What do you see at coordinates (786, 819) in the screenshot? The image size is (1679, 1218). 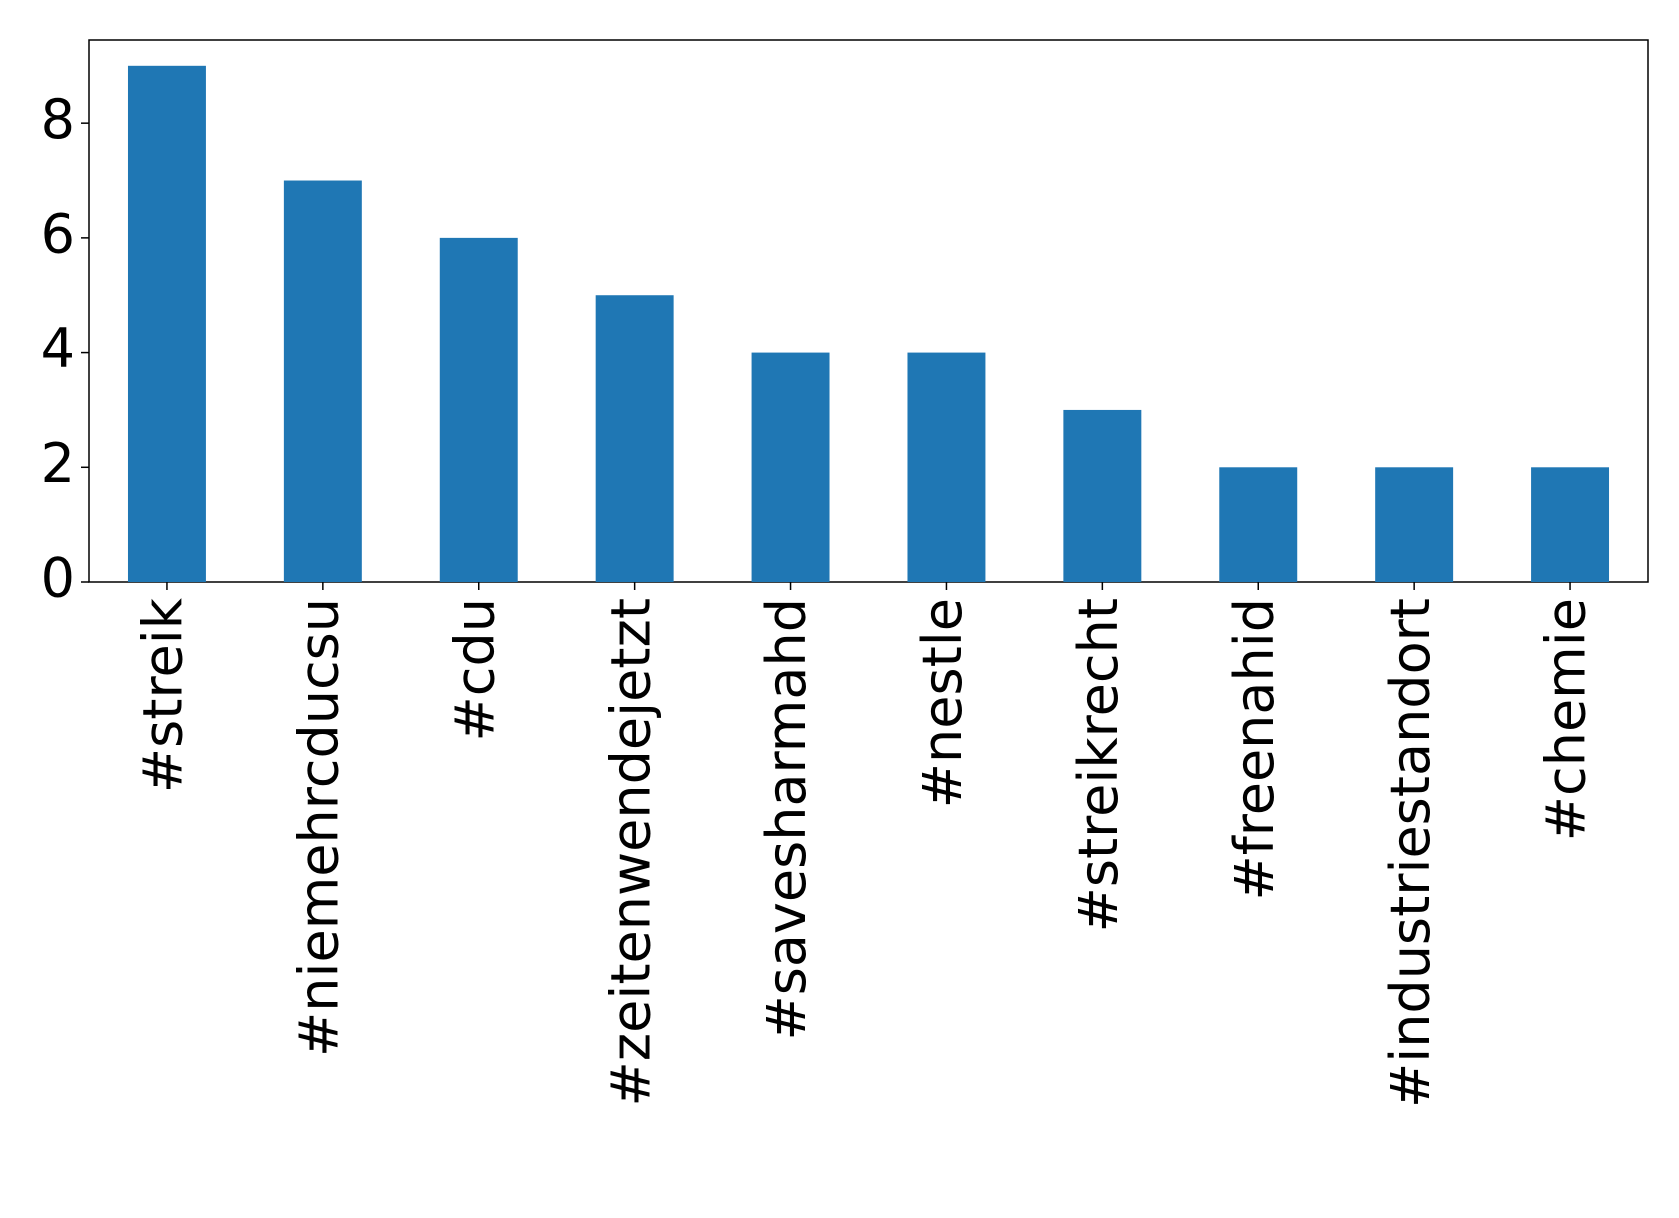 I see `x-tick-label: #savesharmahd` at bounding box center [786, 819].